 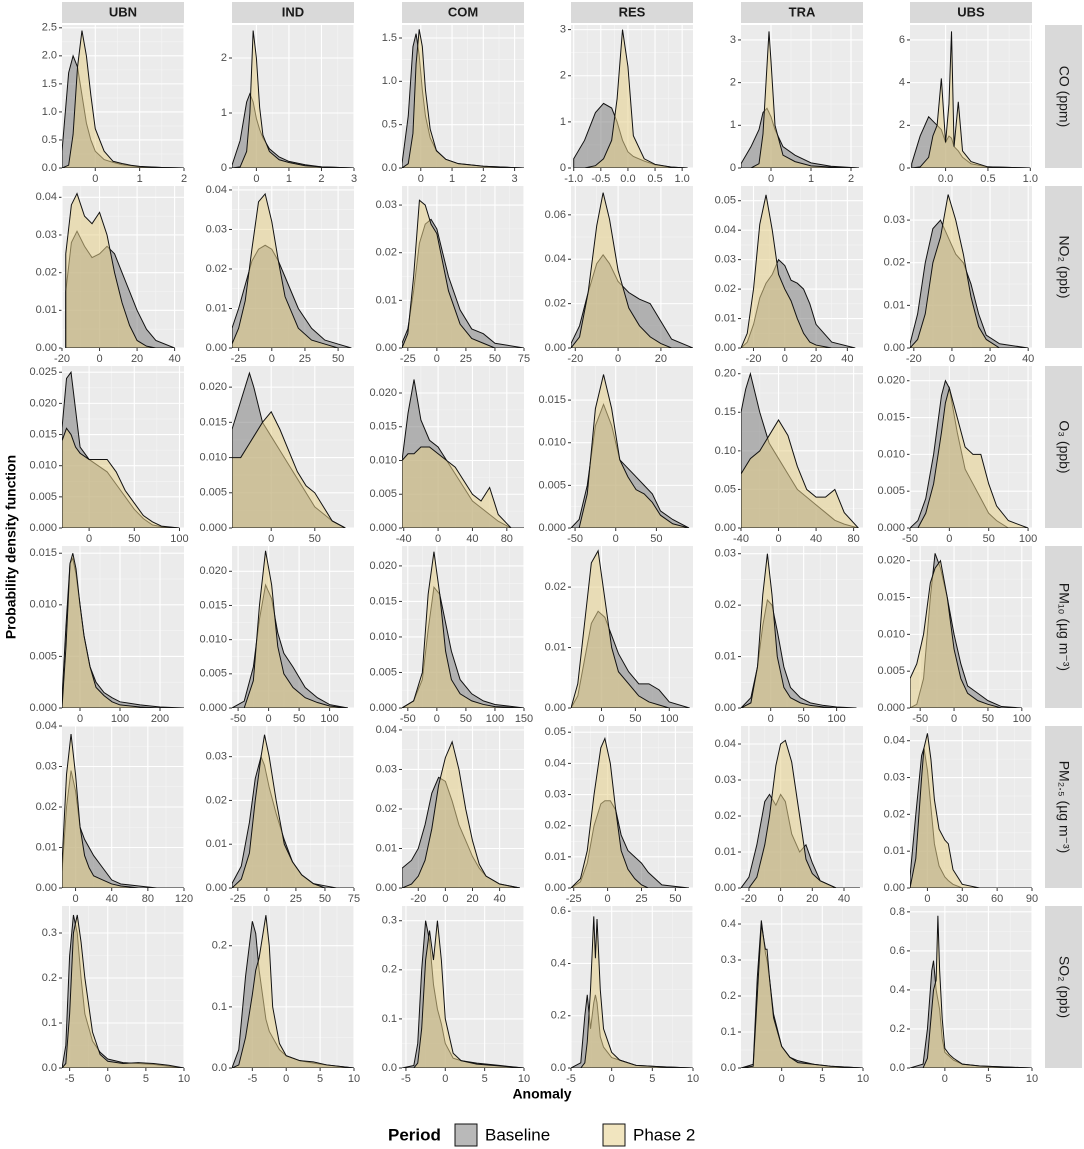 What do you see at coordinates (733, 125) in the screenshot?
I see `y-tick-label: 1` at bounding box center [733, 125].